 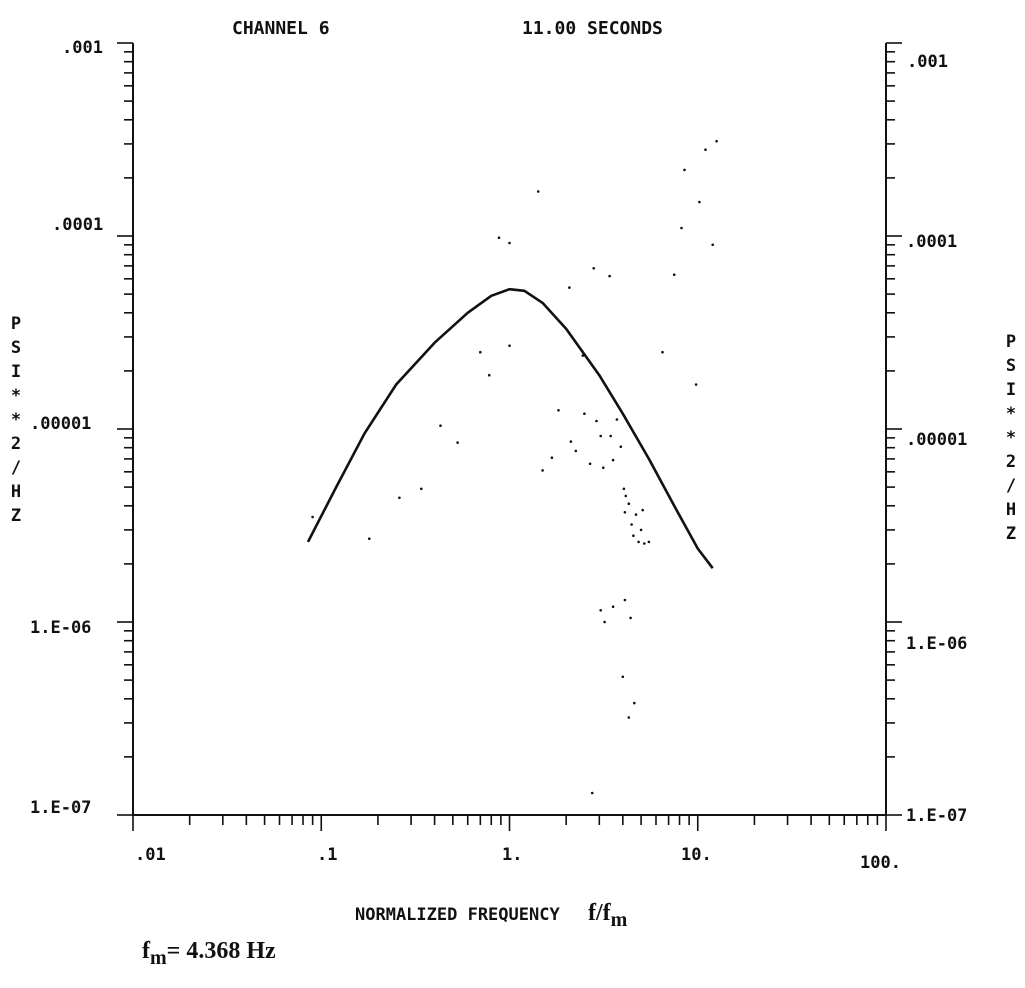 I want to click on x-tick-label: 1., so click(x=512, y=855).